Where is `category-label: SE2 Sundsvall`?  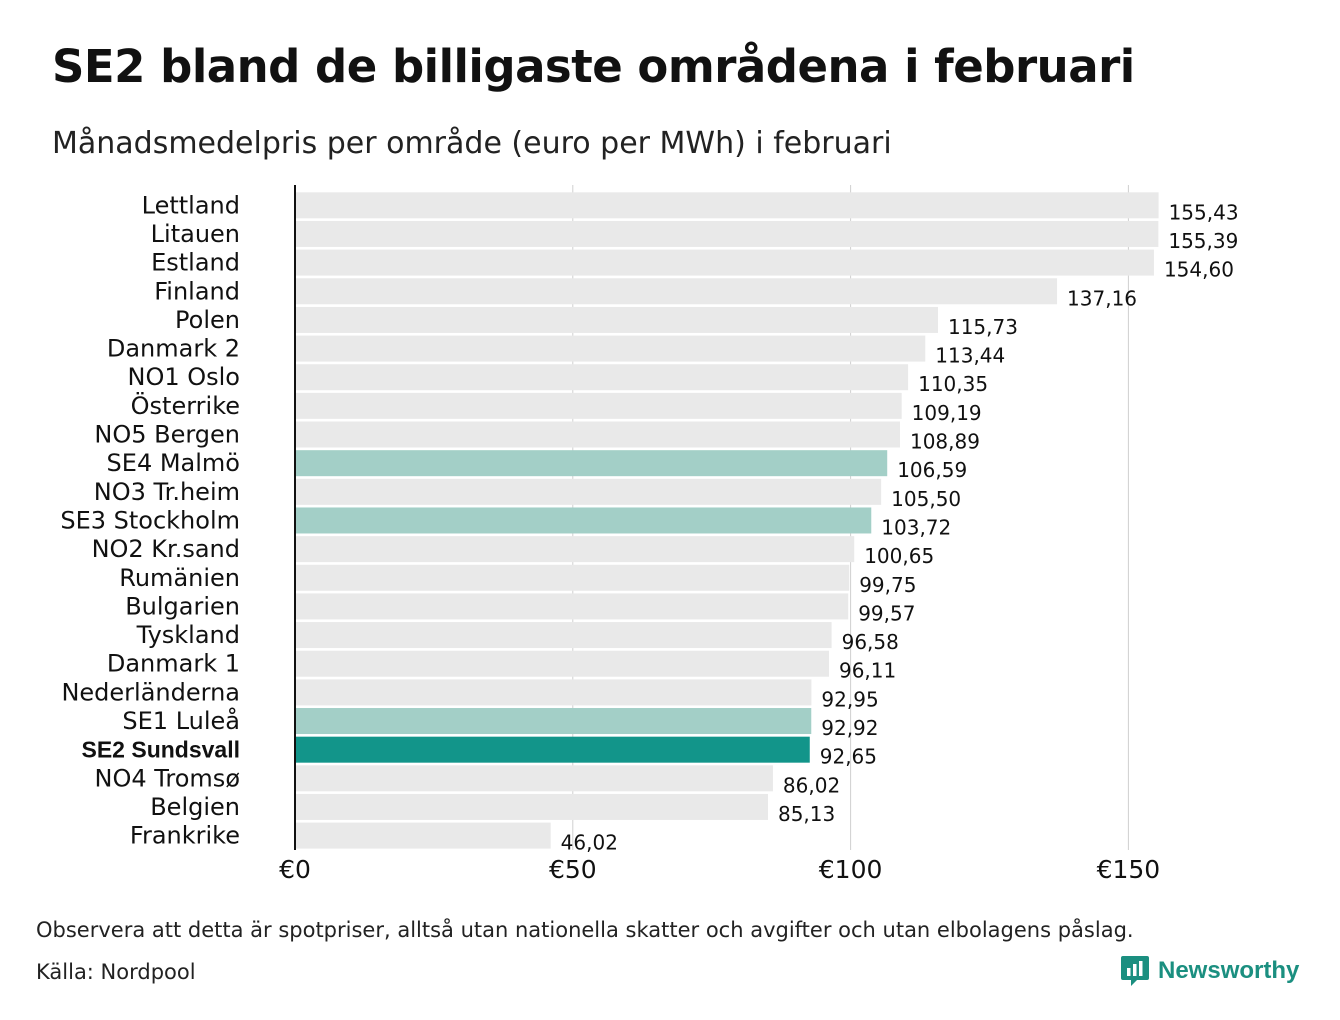 category-label: SE2 Sundsvall is located at coordinates (160, 750).